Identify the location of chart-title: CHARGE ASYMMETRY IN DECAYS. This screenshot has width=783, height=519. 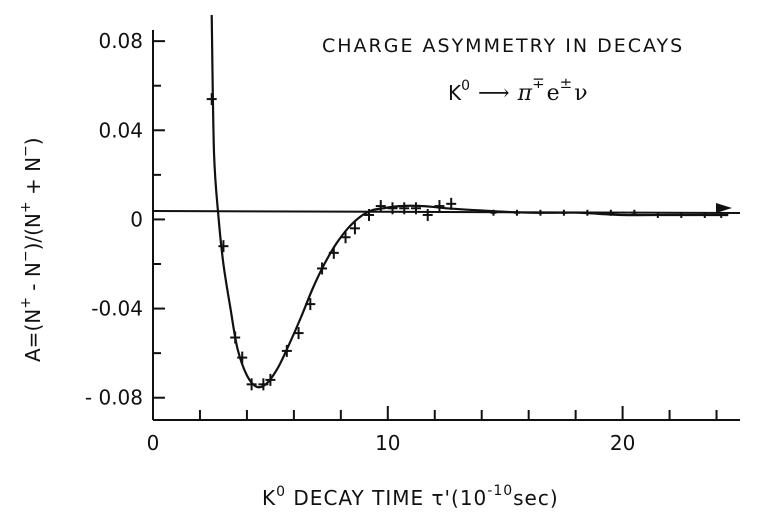
(503, 46).